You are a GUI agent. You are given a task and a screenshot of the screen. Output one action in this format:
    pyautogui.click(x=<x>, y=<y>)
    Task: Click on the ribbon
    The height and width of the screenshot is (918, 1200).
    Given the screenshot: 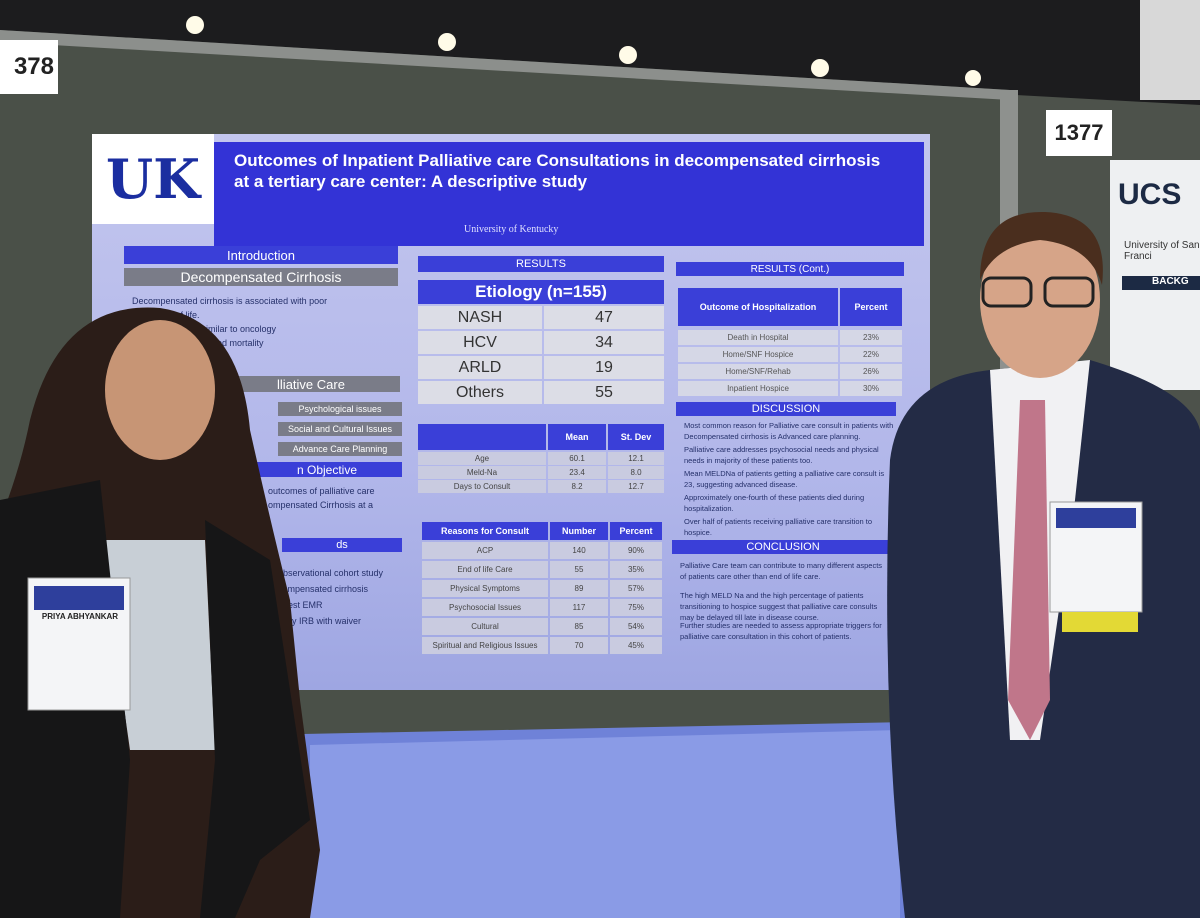 What is the action you would take?
    pyautogui.click(x=1100, y=622)
    